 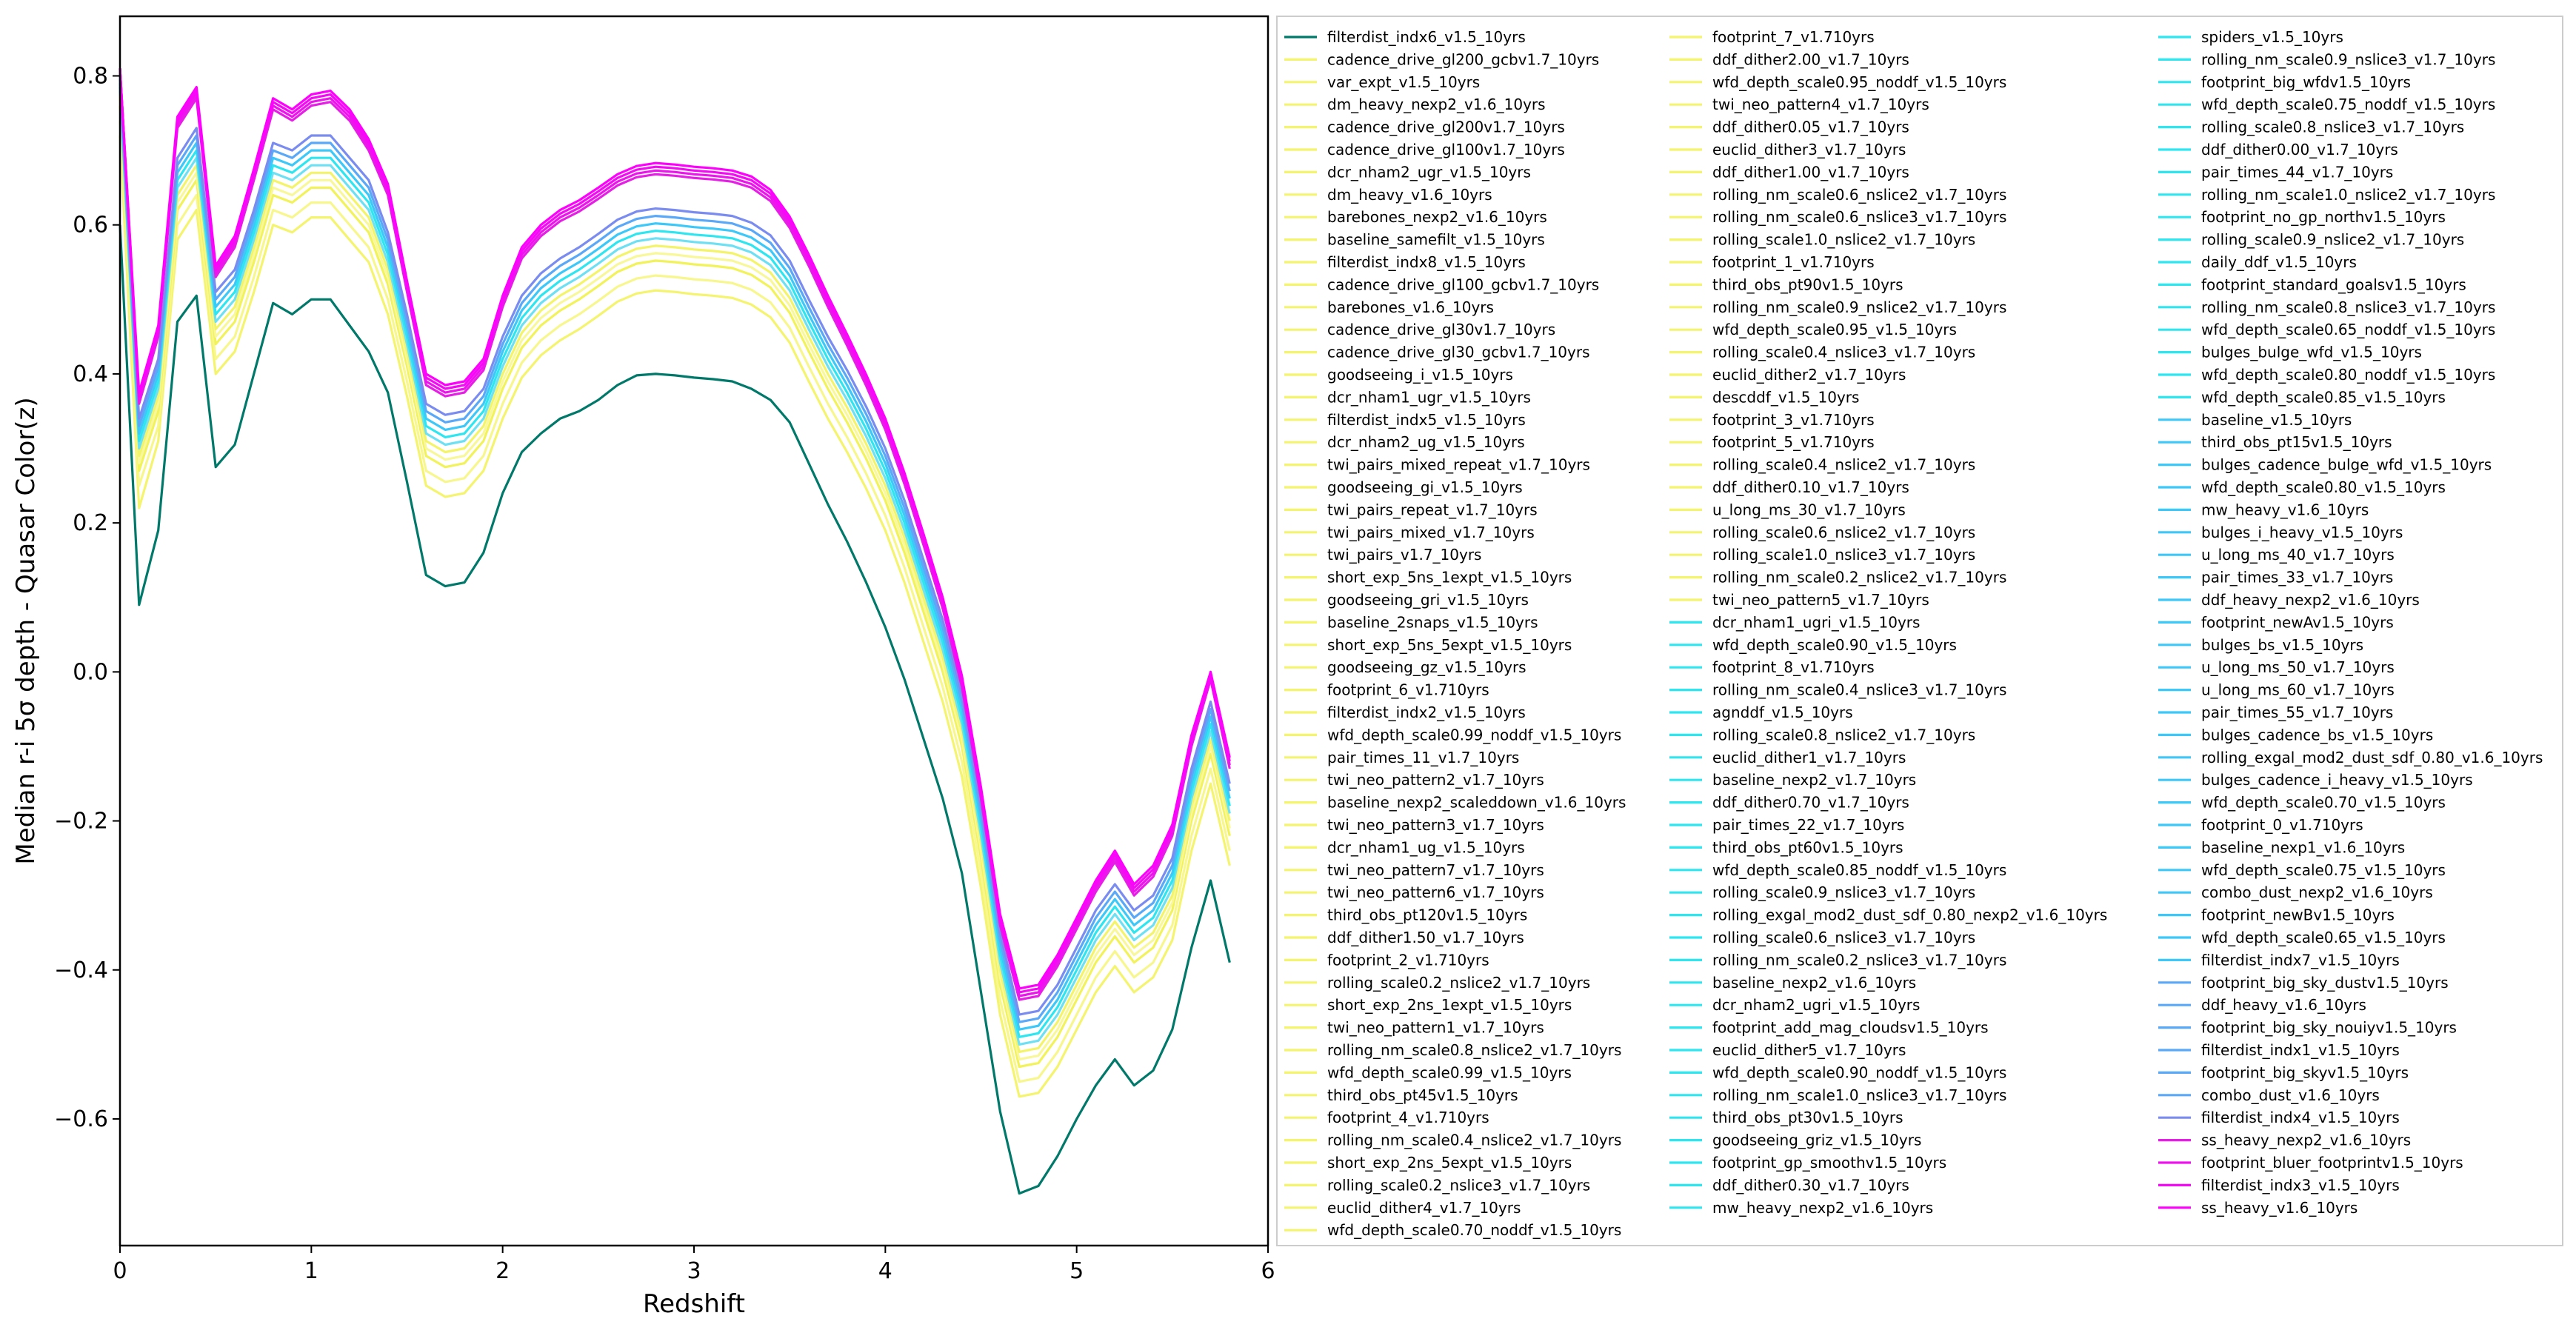 What do you see at coordinates (1403, 82) in the screenshot?
I see `legend-label: var_expt_v1.5_10yrs` at bounding box center [1403, 82].